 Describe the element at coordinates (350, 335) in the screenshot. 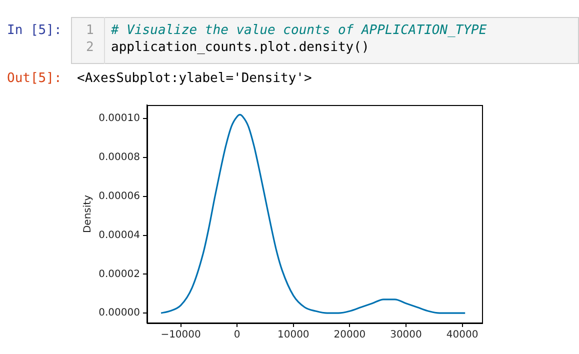

I see `x-tick-label: 20000` at that location.